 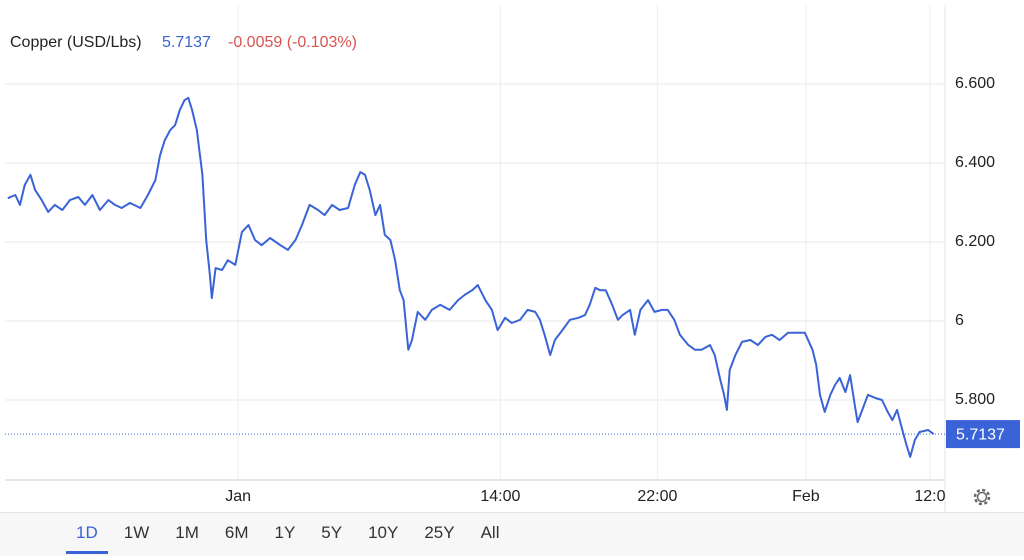 I want to click on range-toolbar: 1D 1W 1M 6M 1Y 5Y 10Y 25Y All, so click(x=512, y=534).